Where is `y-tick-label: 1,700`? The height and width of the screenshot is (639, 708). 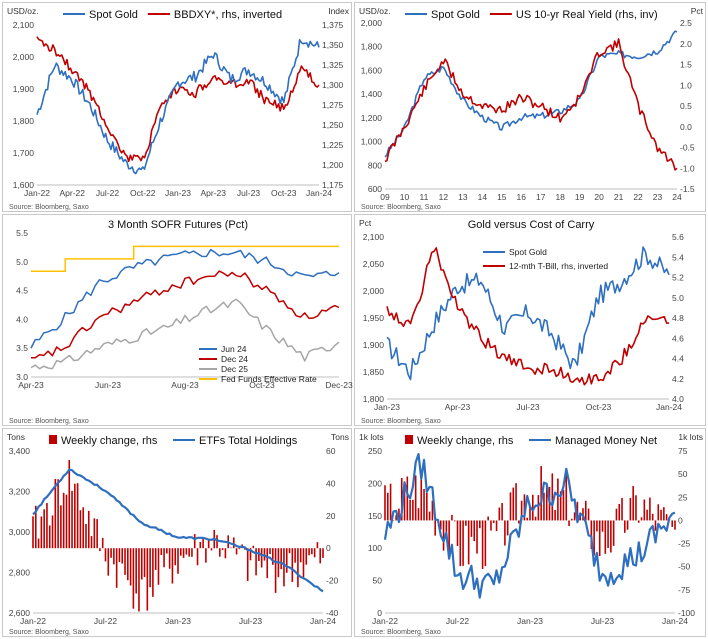
y-tick-label: 1,700 is located at coordinates (24, 153).